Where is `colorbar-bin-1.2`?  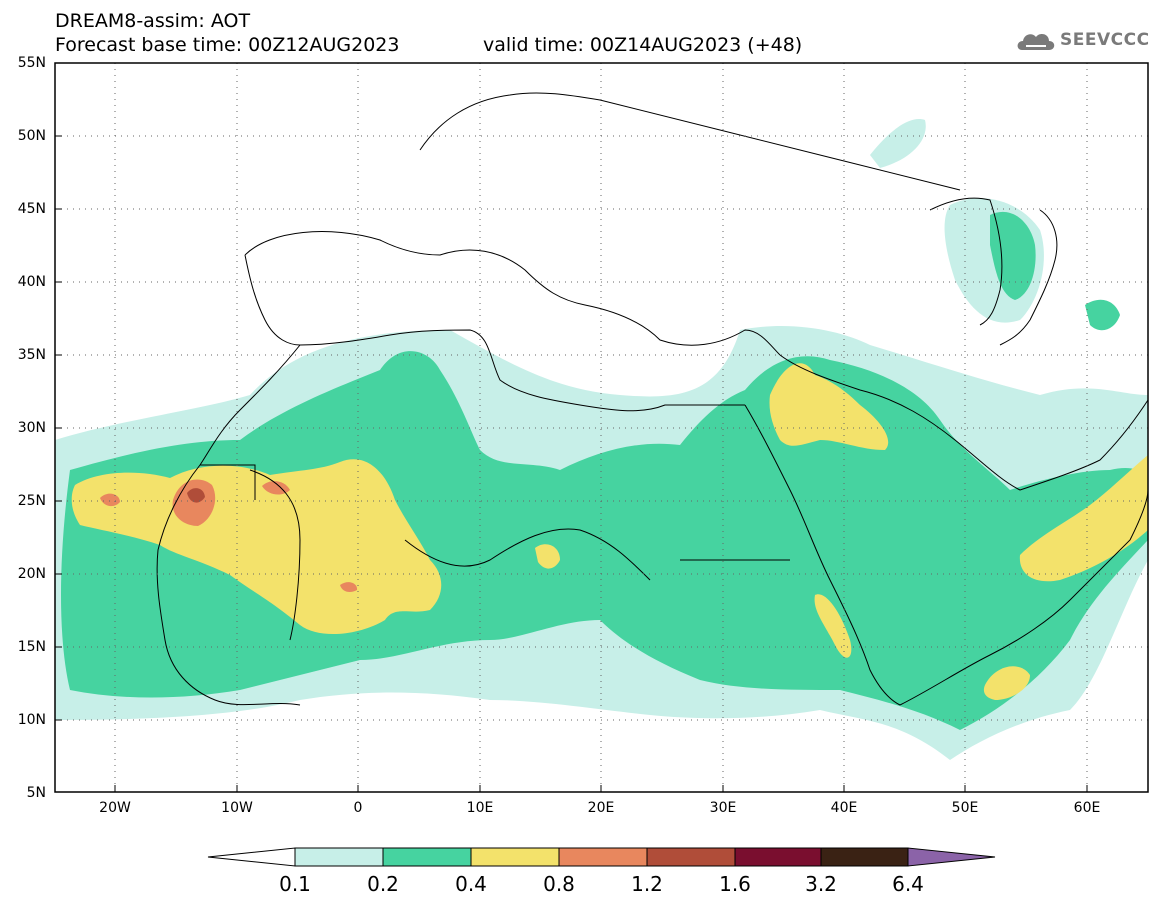
colorbar-bin-1.2 is located at coordinates (691, 857).